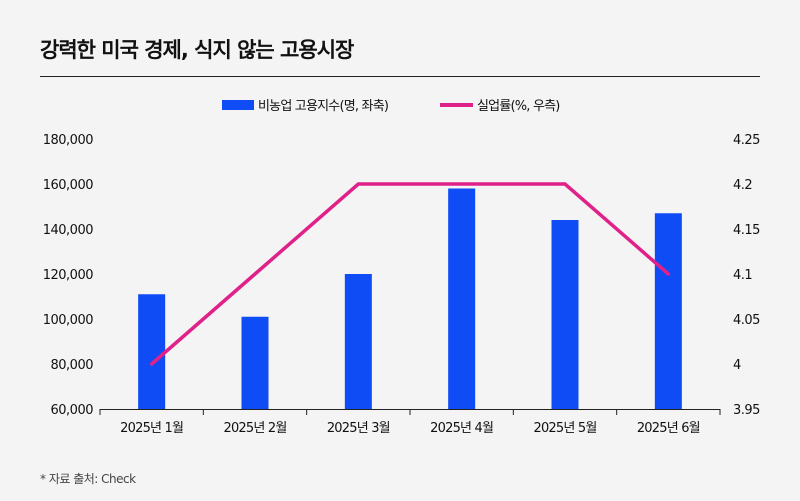 This screenshot has height=501, width=800. What do you see at coordinates (746, 320) in the screenshot?
I see `y-right-tick-label: 4.05` at bounding box center [746, 320].